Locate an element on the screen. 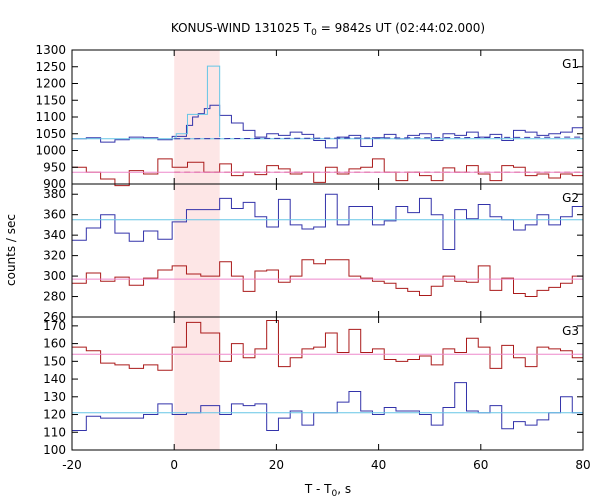  y-tick-label: 110 is located at coordinates (54, 432).